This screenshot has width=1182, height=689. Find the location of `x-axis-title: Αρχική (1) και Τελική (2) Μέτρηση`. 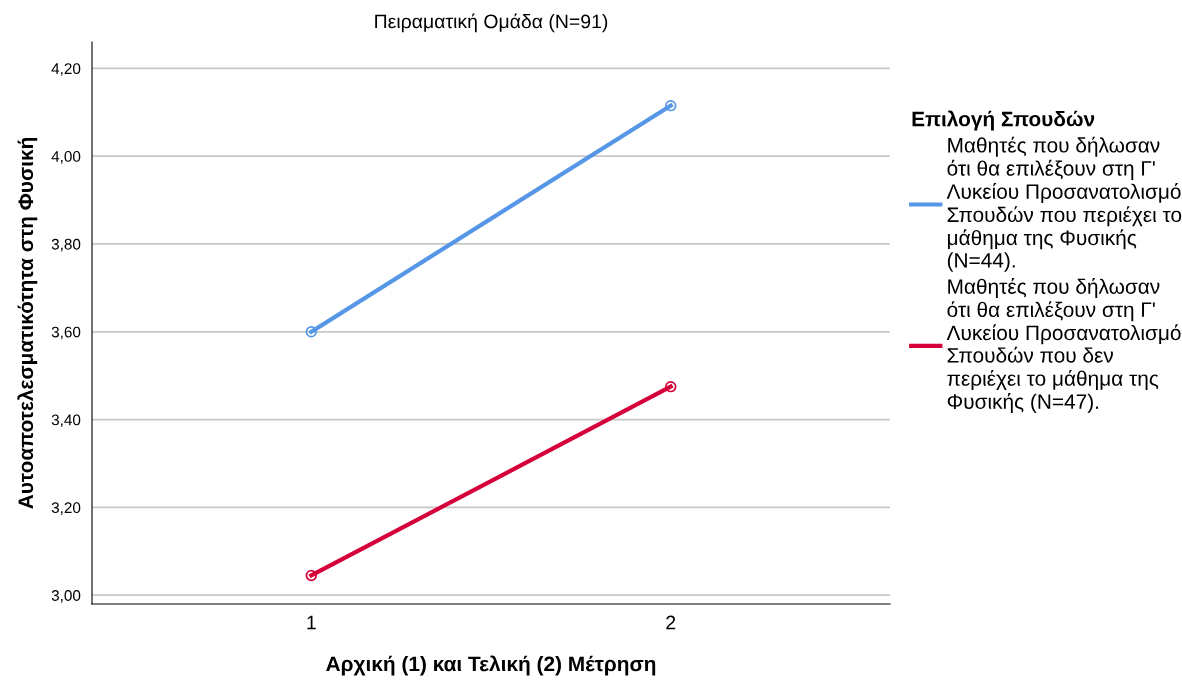

x-axis-title: Αρχική (1) και Τελική (2) Μέτρηση is located at coordinates (491, 665).